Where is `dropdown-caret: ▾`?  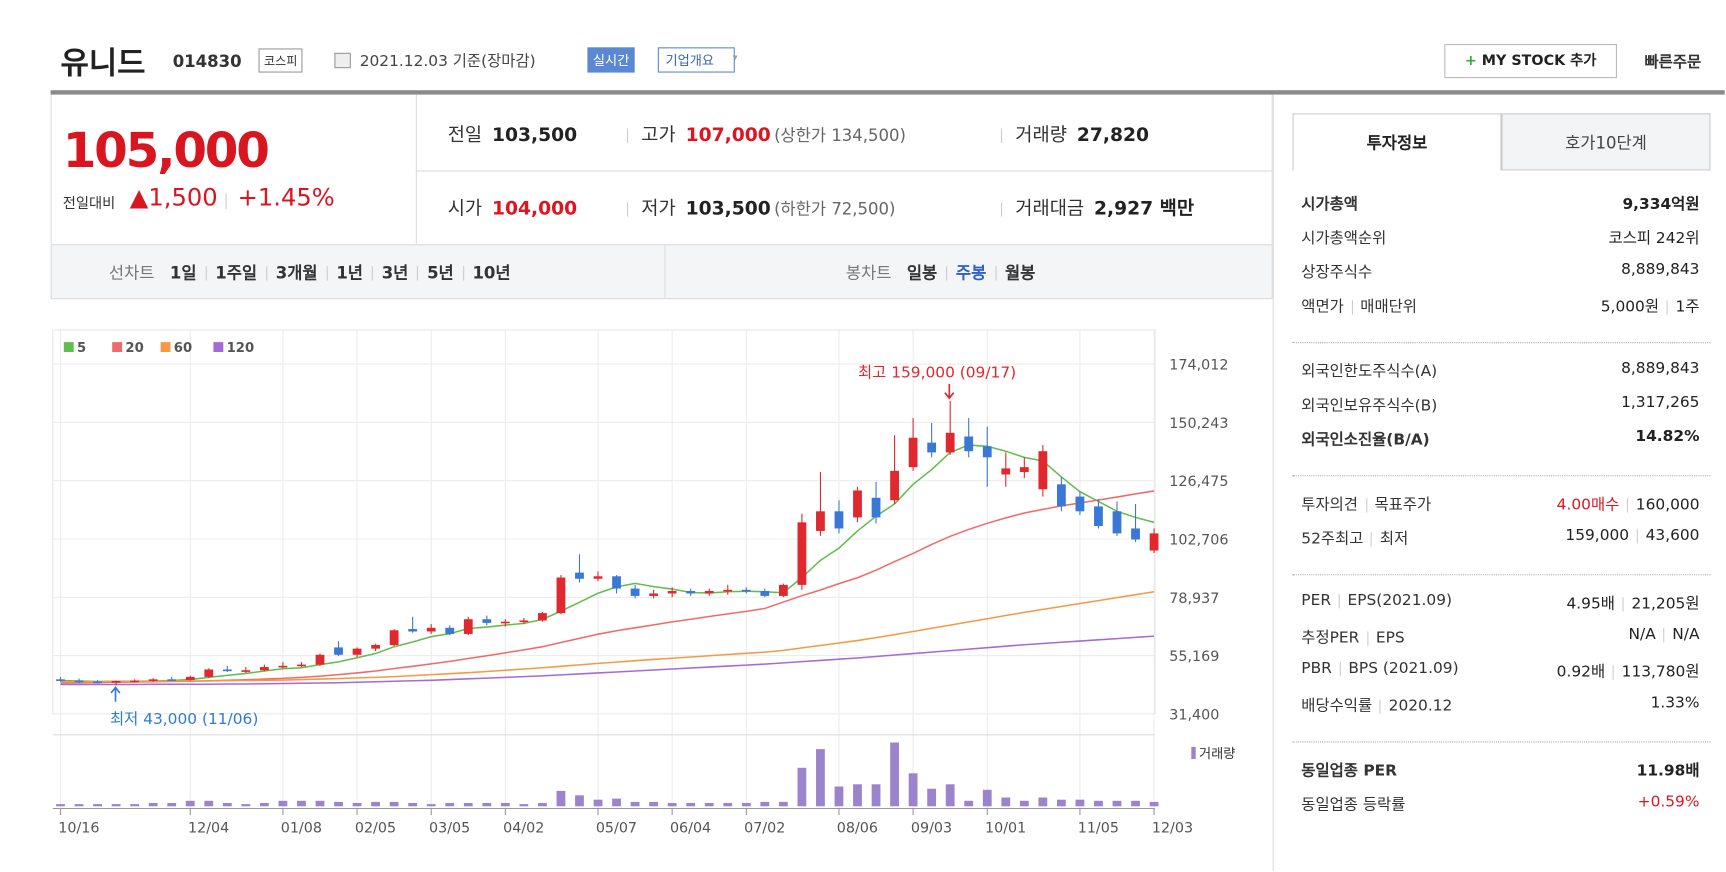 dropdown-caret: ▾ is located at coordinates (735, 58).